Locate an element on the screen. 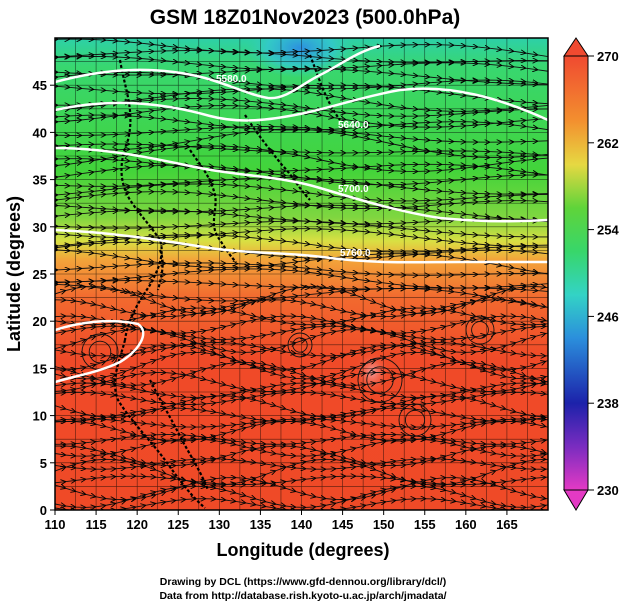  contour-label-5640: 5640.0 is located at coordinates (353, 125).